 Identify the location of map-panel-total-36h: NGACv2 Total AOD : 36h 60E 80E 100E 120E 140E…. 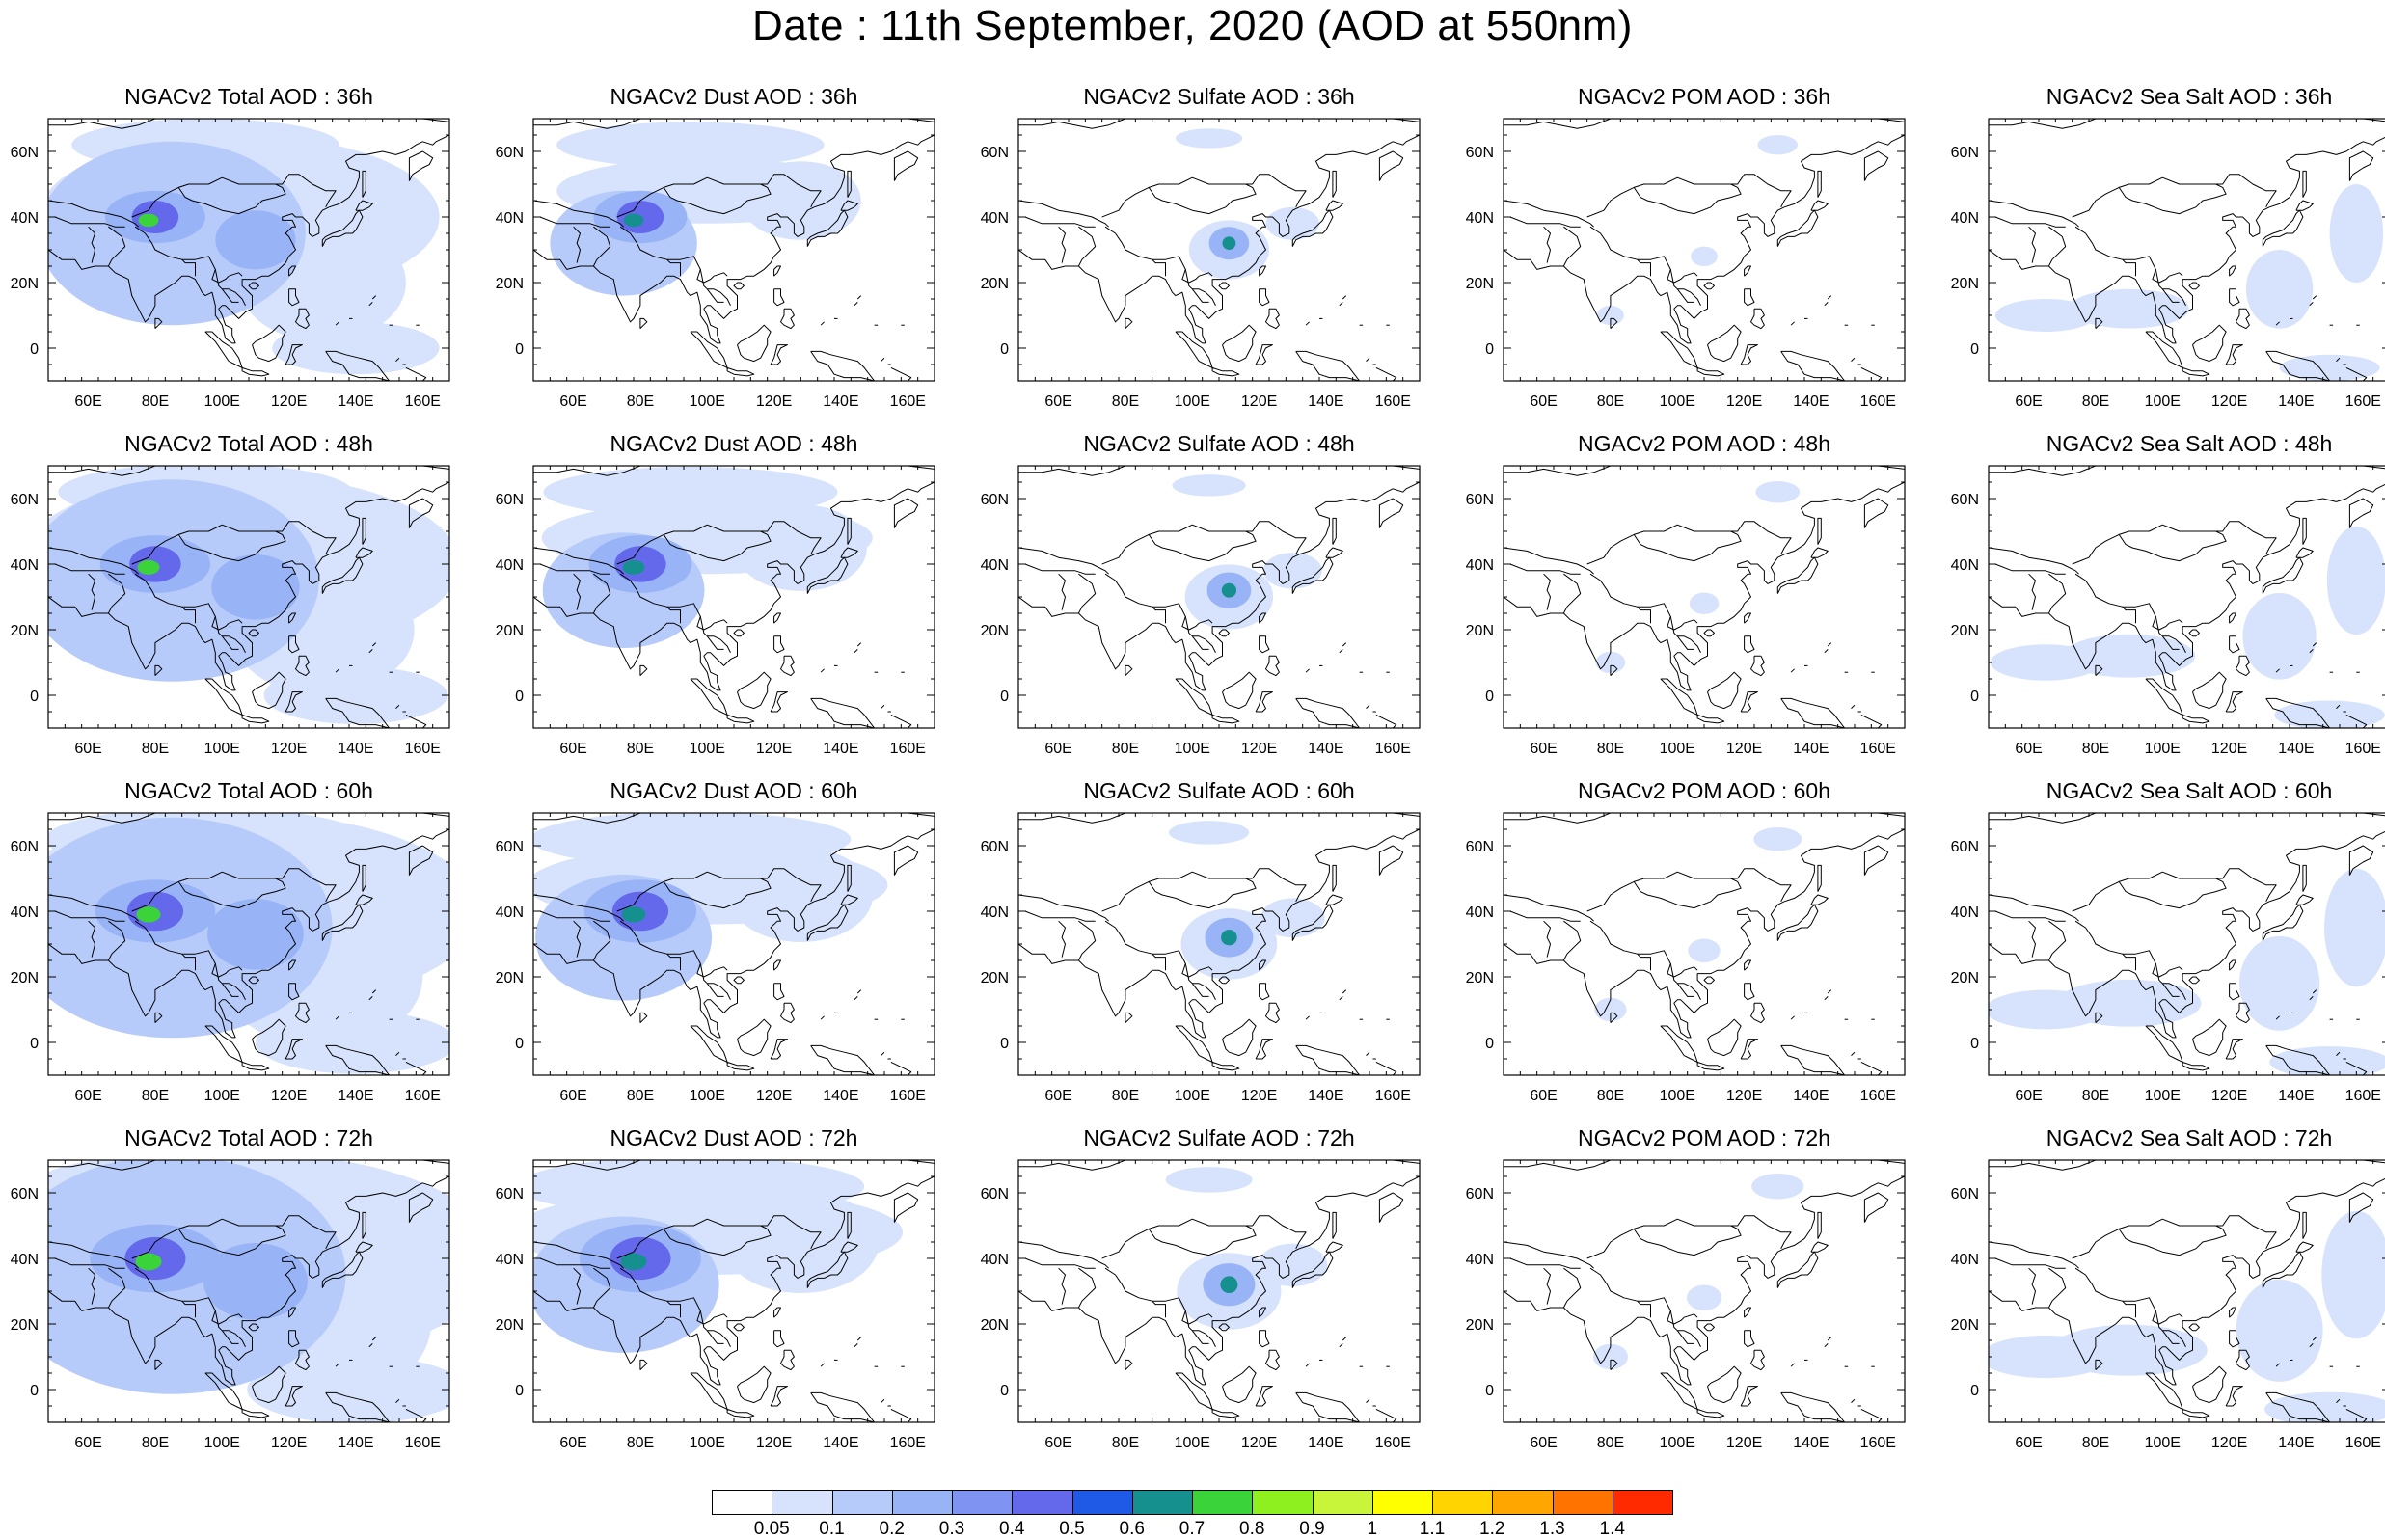
(226, 248).